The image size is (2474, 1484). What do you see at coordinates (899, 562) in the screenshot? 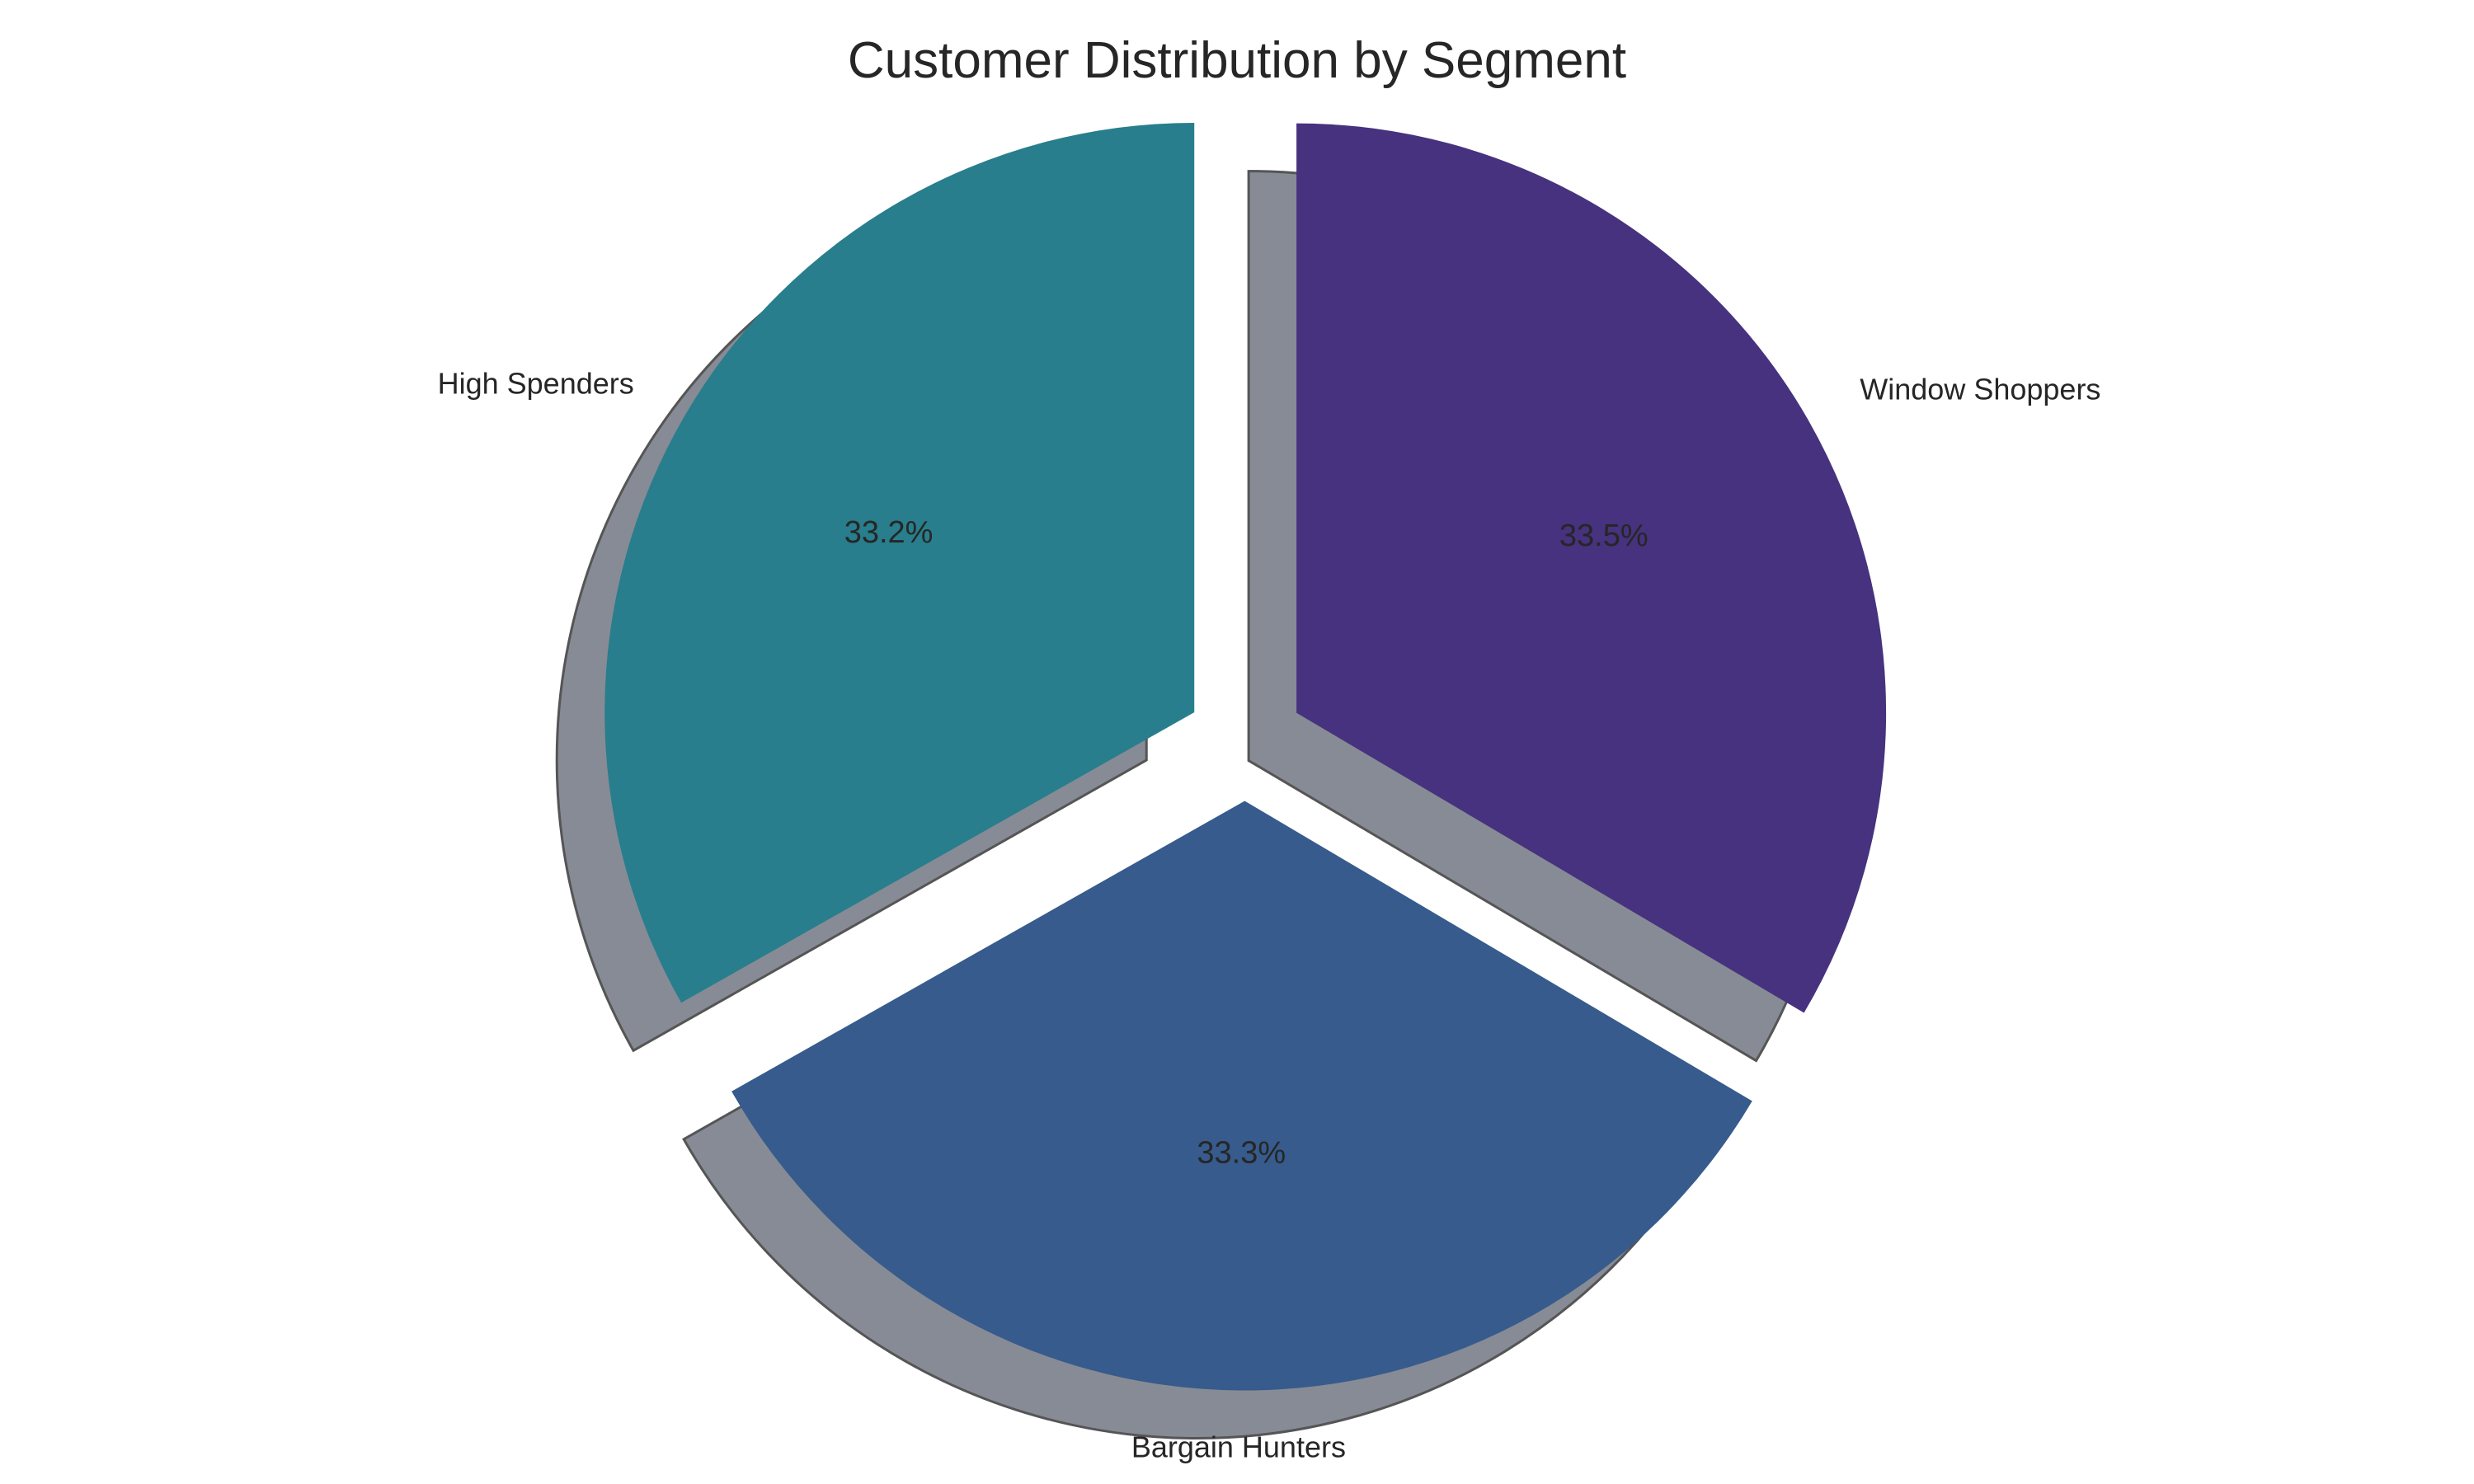
I see `pie-slice-high-spenders` at bounding box center [899, 562].